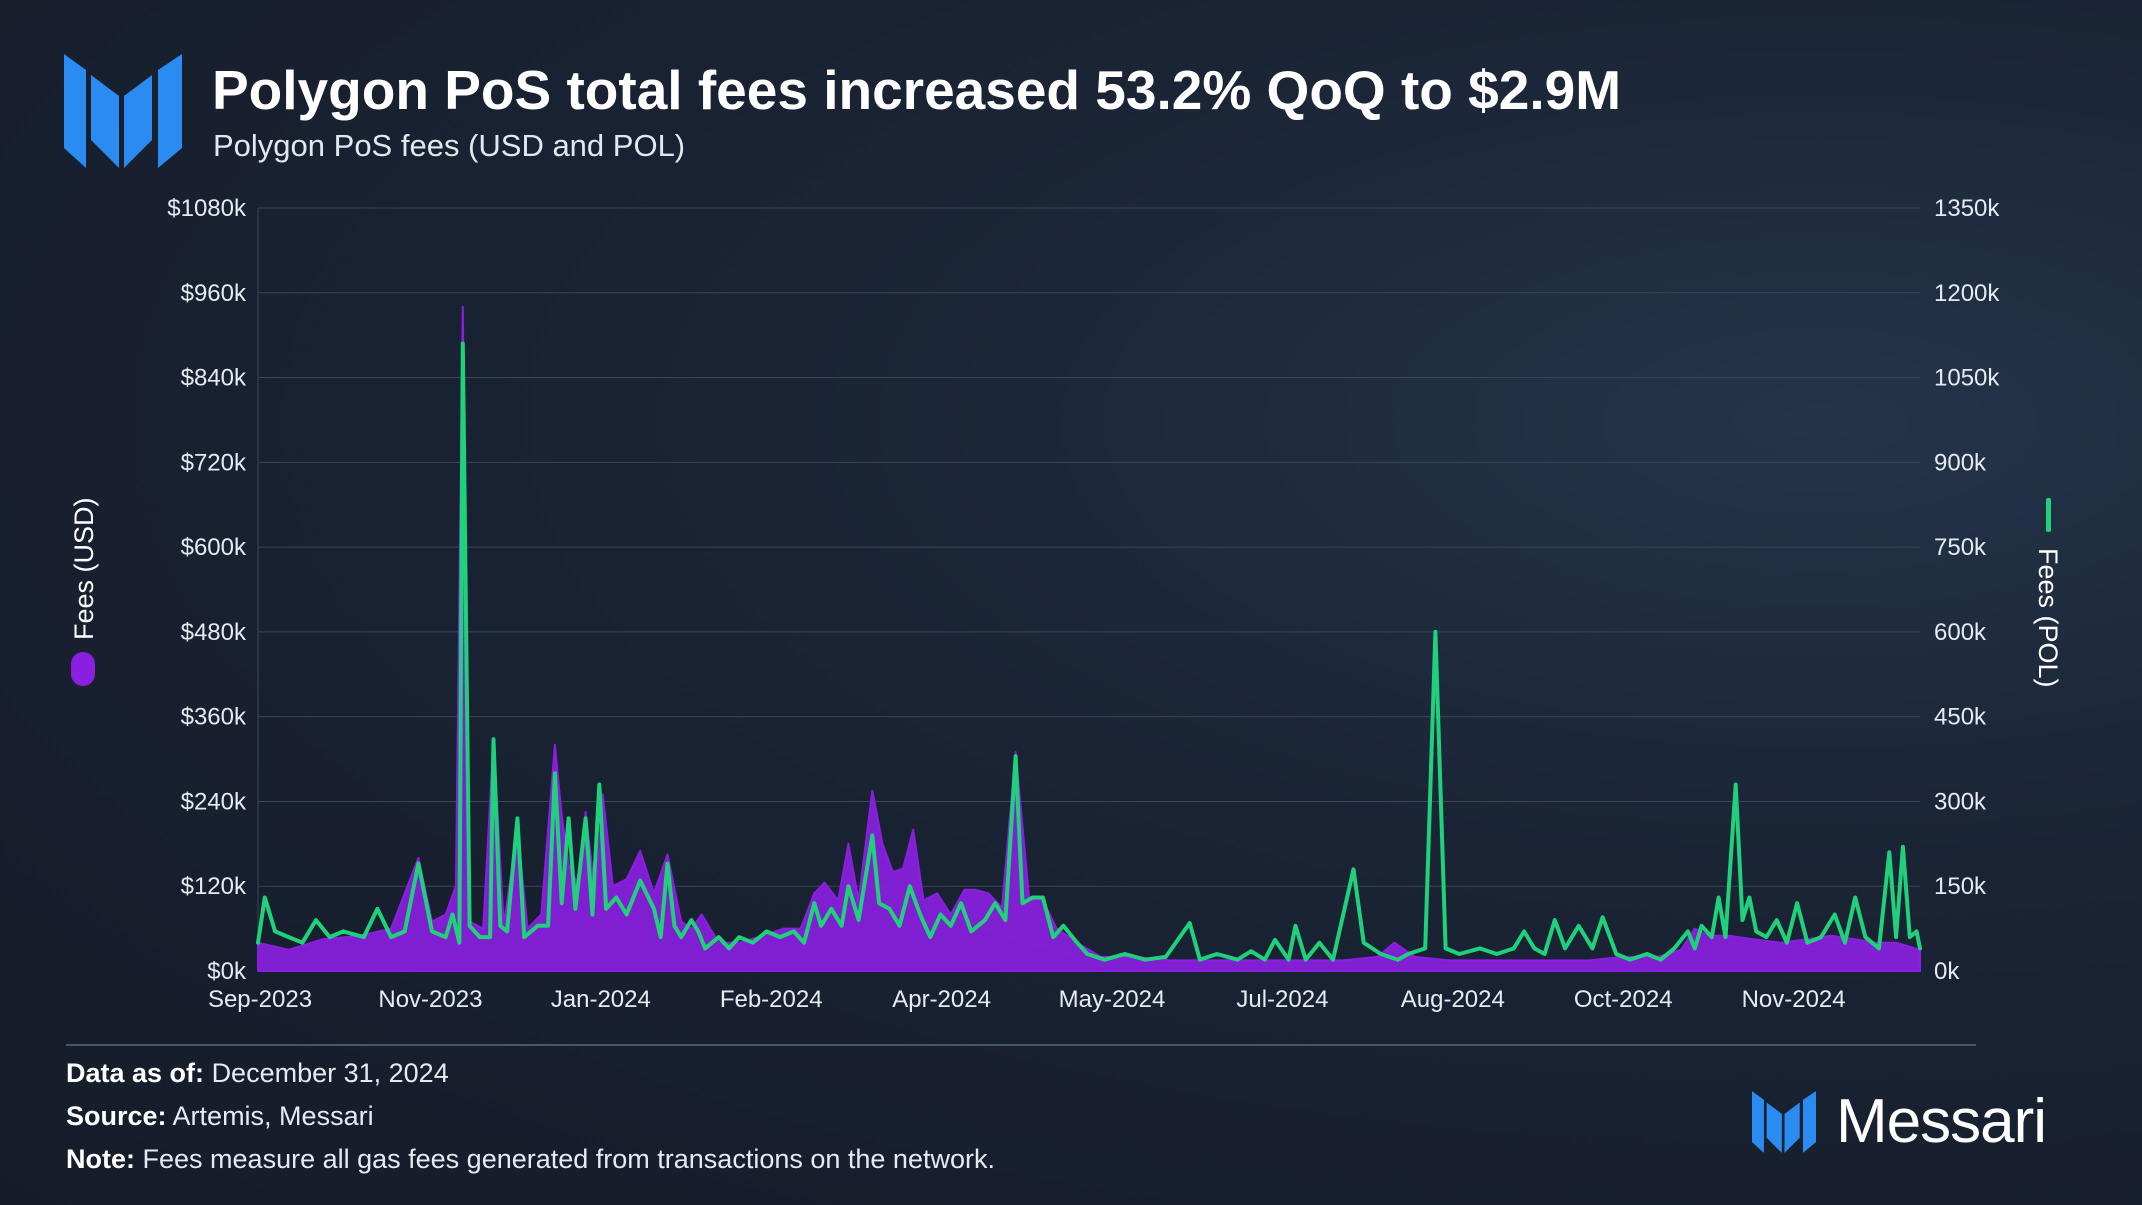 This screenshot has width=2142, height=1205. Describe the element at coordinates (449, 145) in the screenshot. I see `page-subtitle: Polygon PoS fees (USD and POL)` at that location.